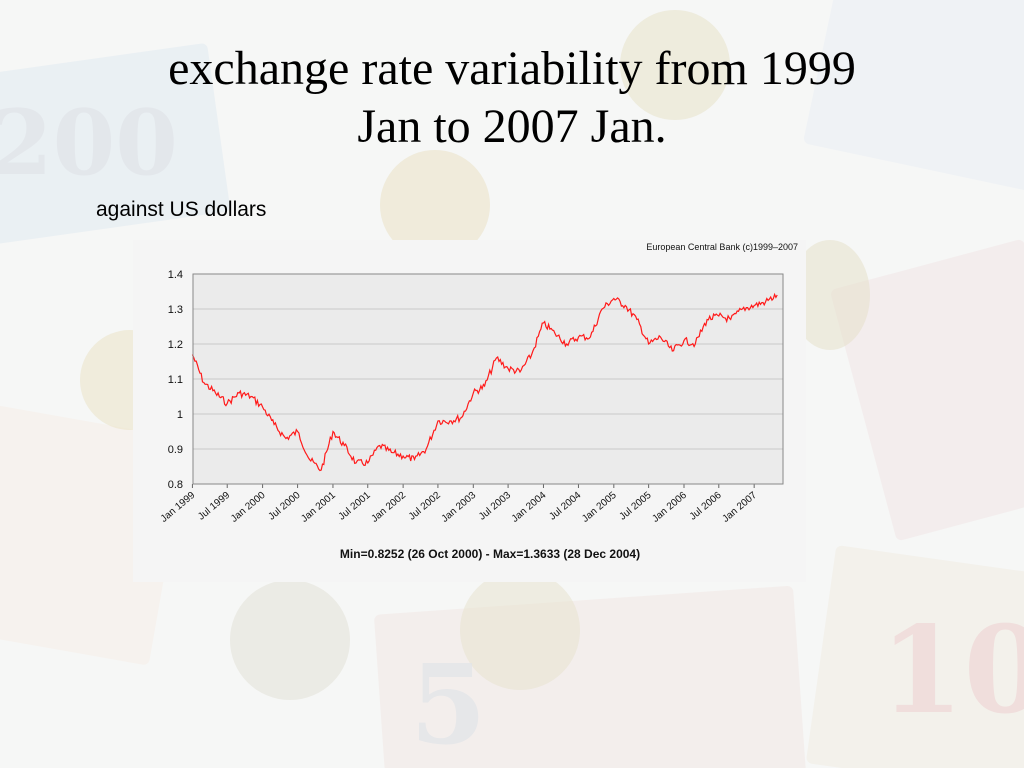 This screenshot has width=1024, height=768. I want to click on x-tick-label: Jul 2001, so click(355, 506).